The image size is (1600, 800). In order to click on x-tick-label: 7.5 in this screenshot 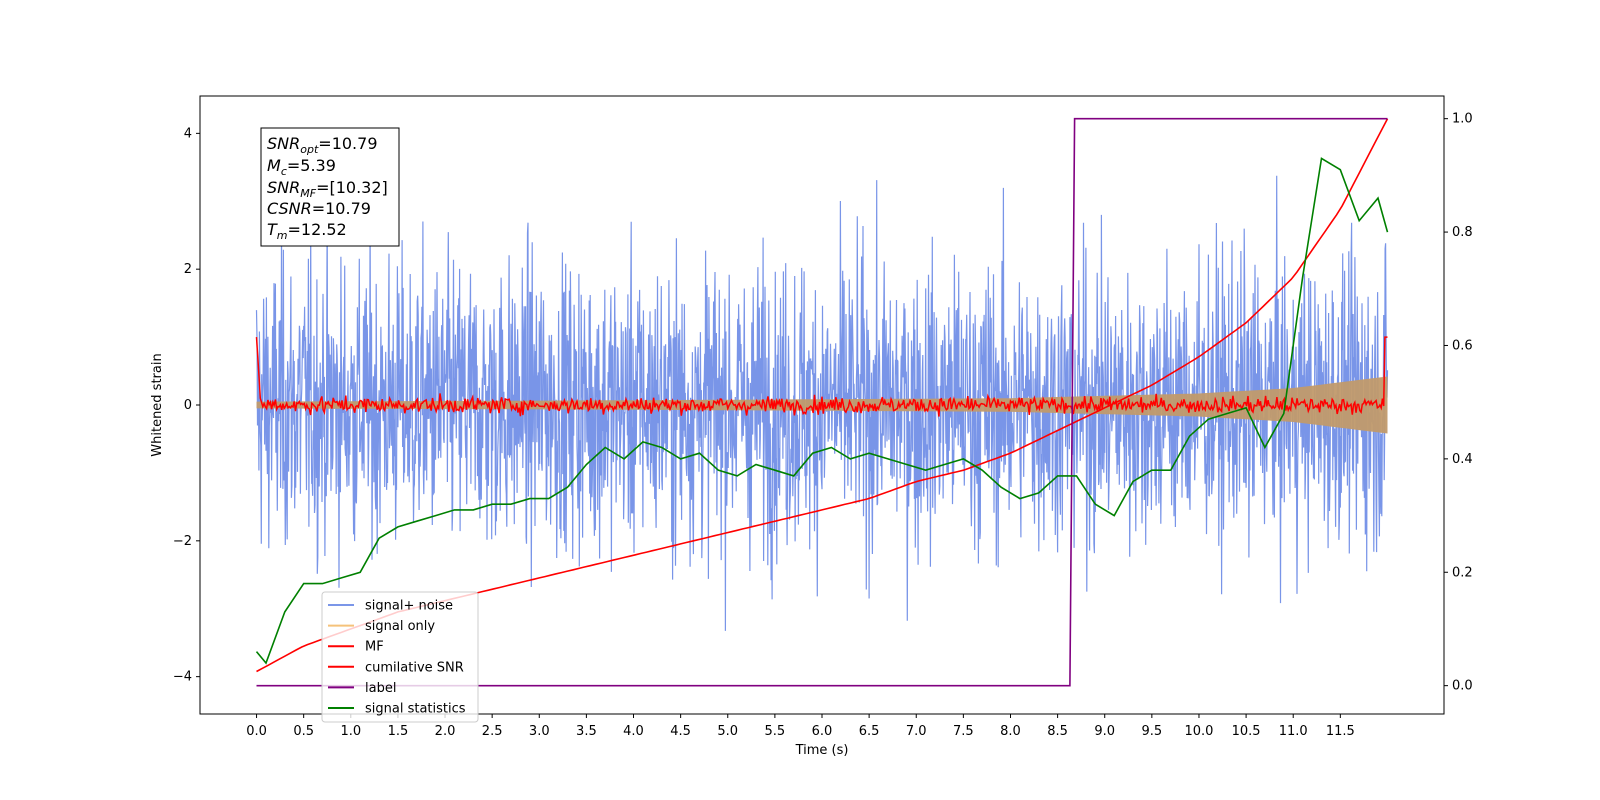, I will do `click(963, 731)`.